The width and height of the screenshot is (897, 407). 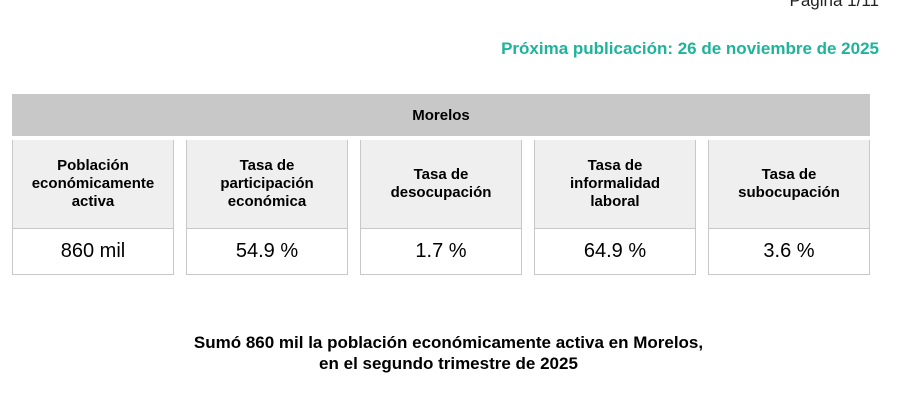 What do you see at coordinates (834, 5) in the screenshot?
I see `page-number: Página 1/11` at bounding box center [834, 5].